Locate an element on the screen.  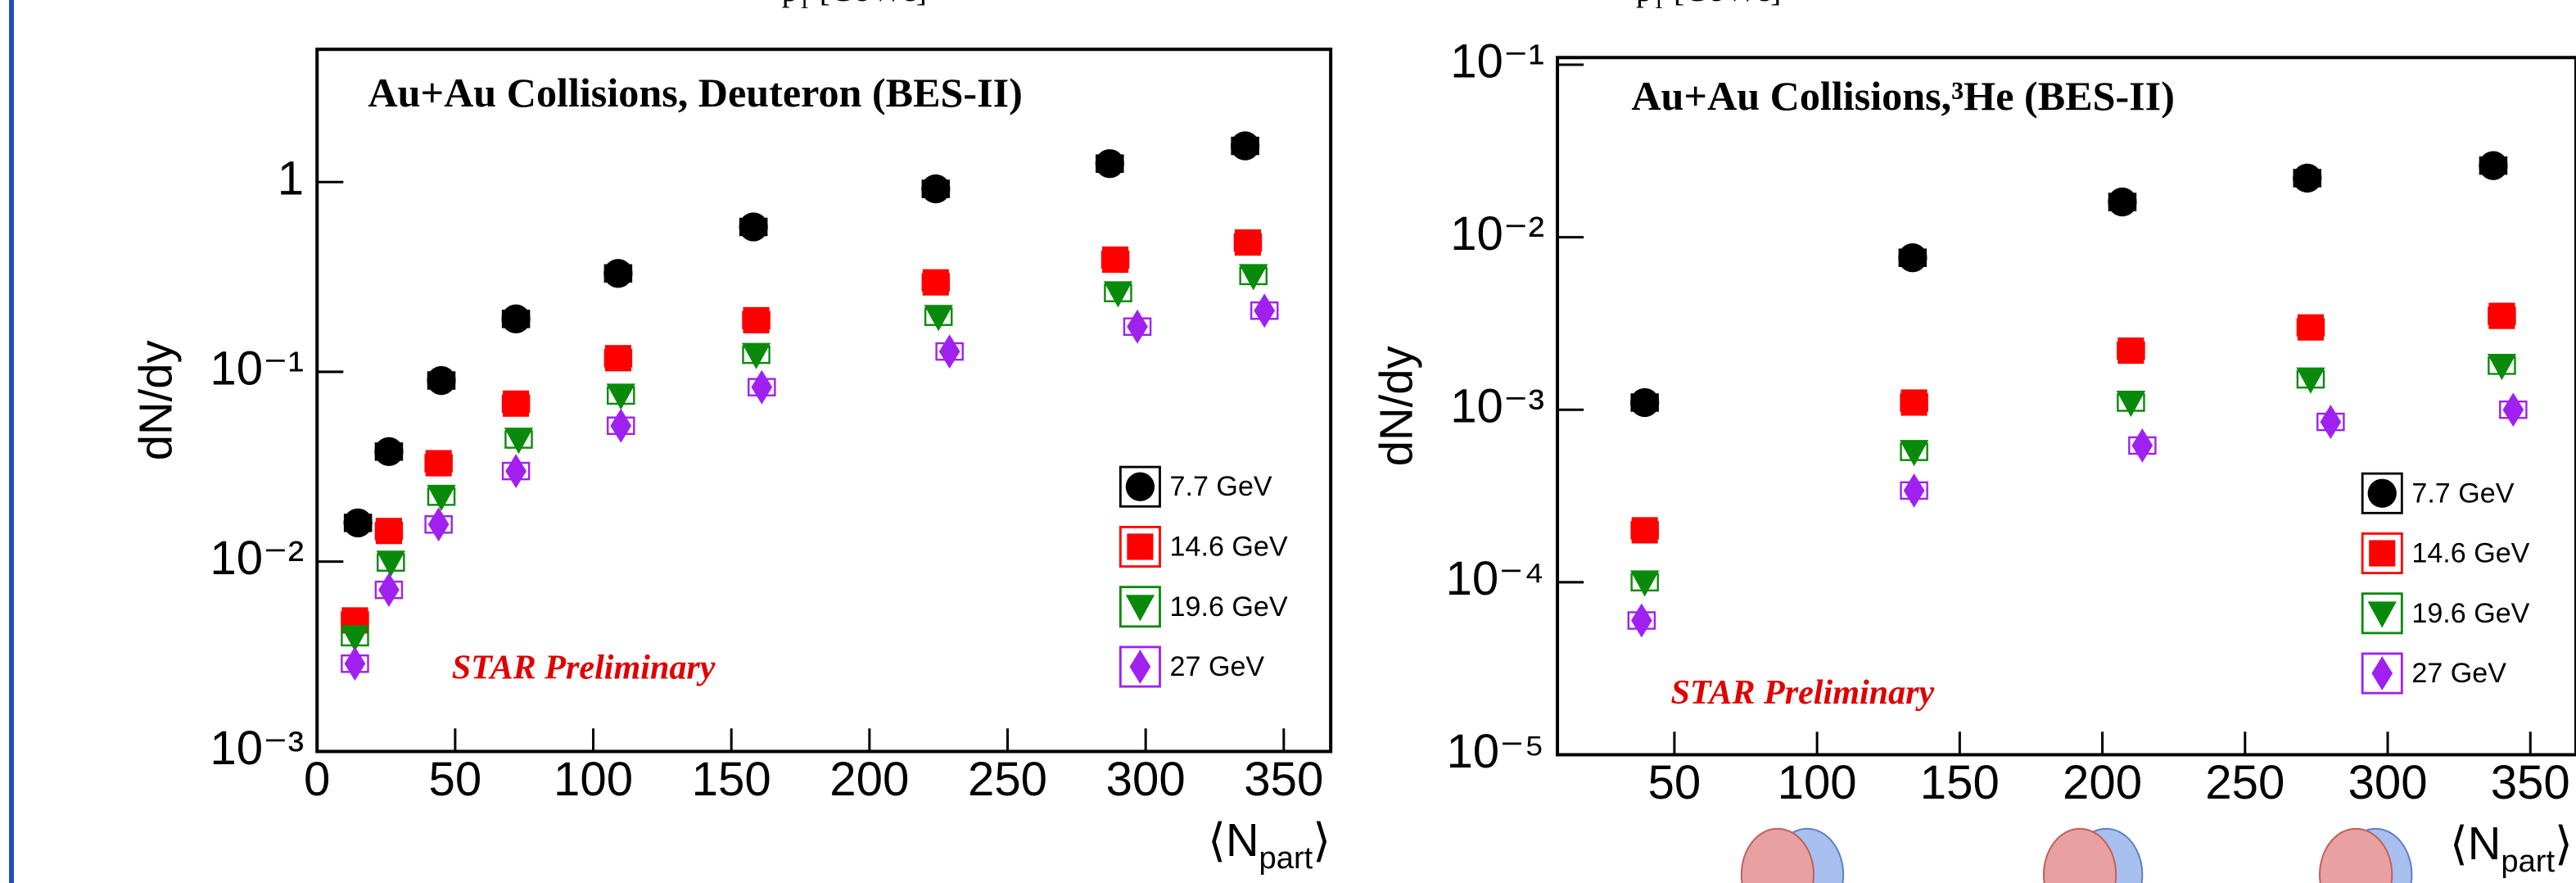
top-axis-label-main: p is located at coordinates (790, 4).